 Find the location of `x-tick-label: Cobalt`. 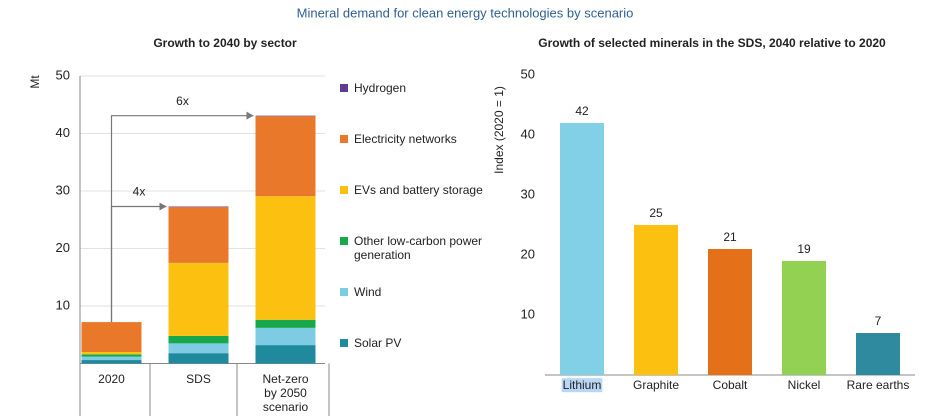

x-tick-label: Cobalt is located at coordinates (730, 385).